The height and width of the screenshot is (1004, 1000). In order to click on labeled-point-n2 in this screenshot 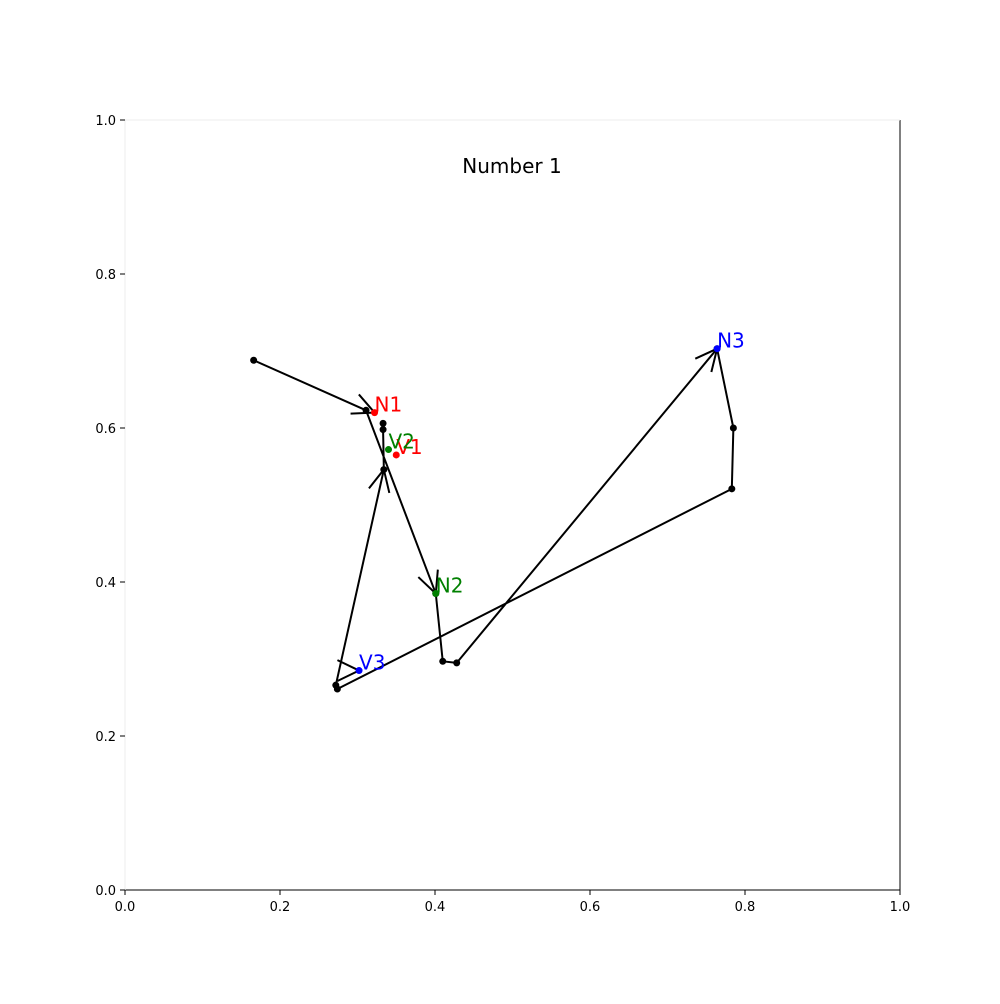, I will do `click(436, 594)`.